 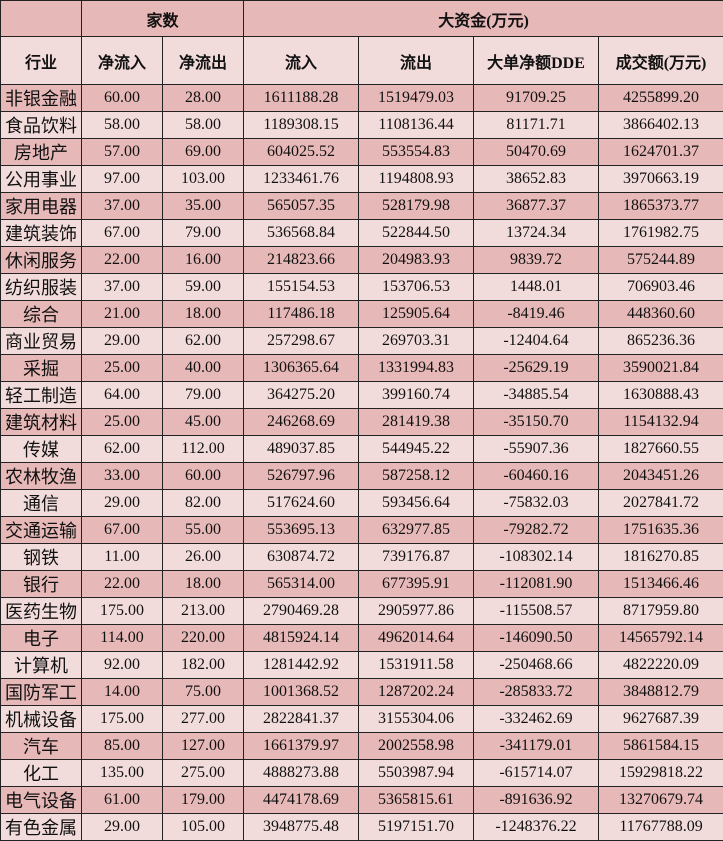 What do you see at coordinates (41, 773) in the screenshot?
I see `cell-industry: 化工` at bounding box center [41, 773].